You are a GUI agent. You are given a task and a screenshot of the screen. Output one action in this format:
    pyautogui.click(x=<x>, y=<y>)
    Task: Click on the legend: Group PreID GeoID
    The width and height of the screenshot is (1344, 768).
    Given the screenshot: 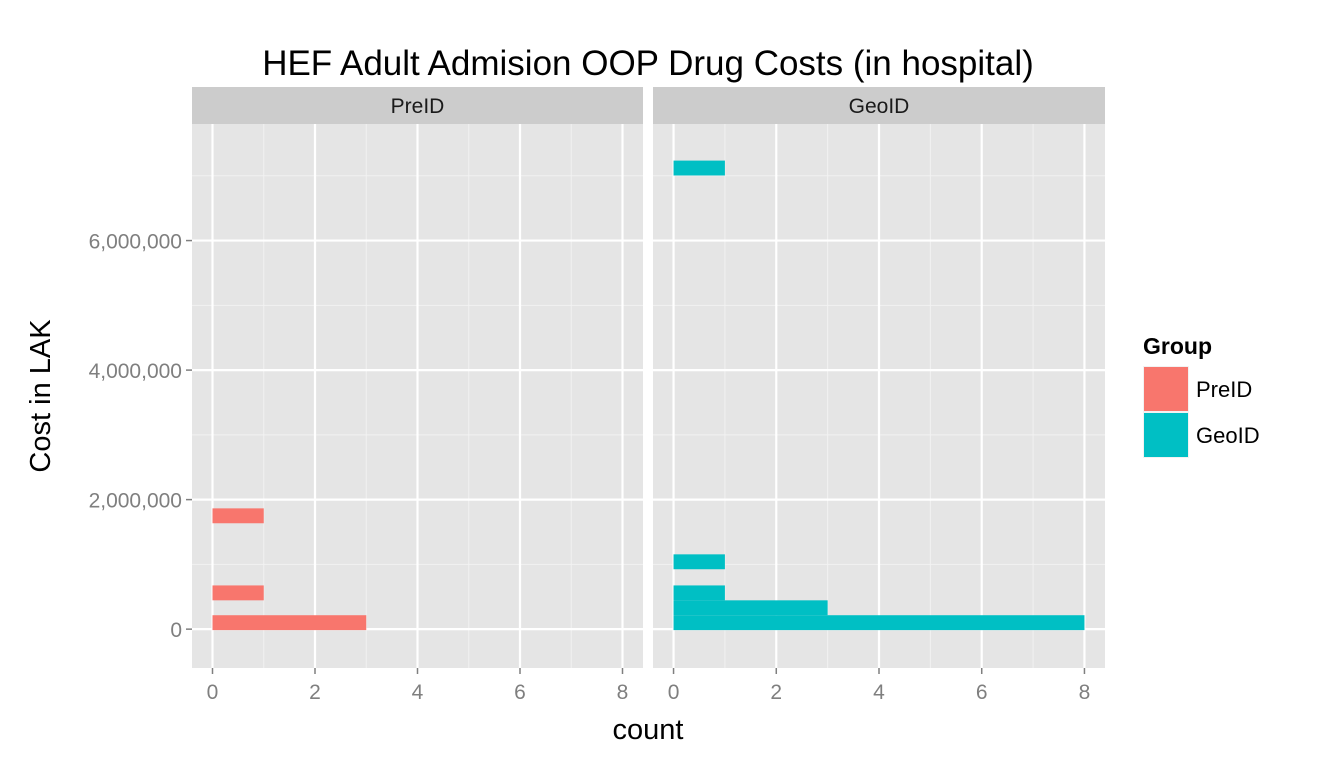 What is the action you would take?
    pyautogui.click(x=1201, y=395)
    